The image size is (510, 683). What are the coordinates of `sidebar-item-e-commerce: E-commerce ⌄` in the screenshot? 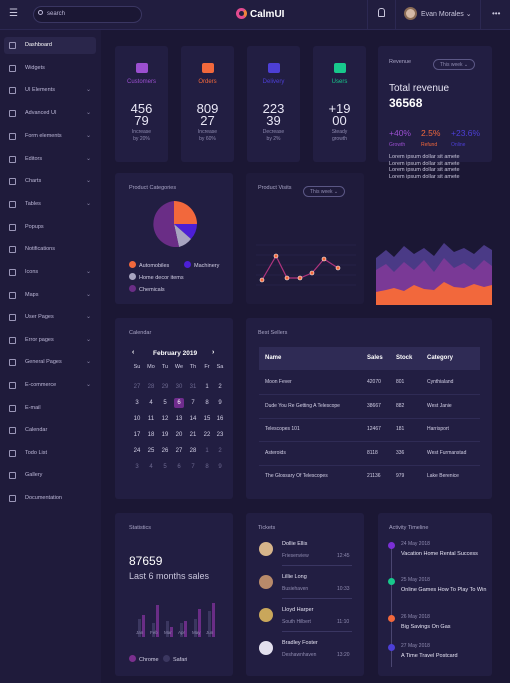 It's located at (50, 385).